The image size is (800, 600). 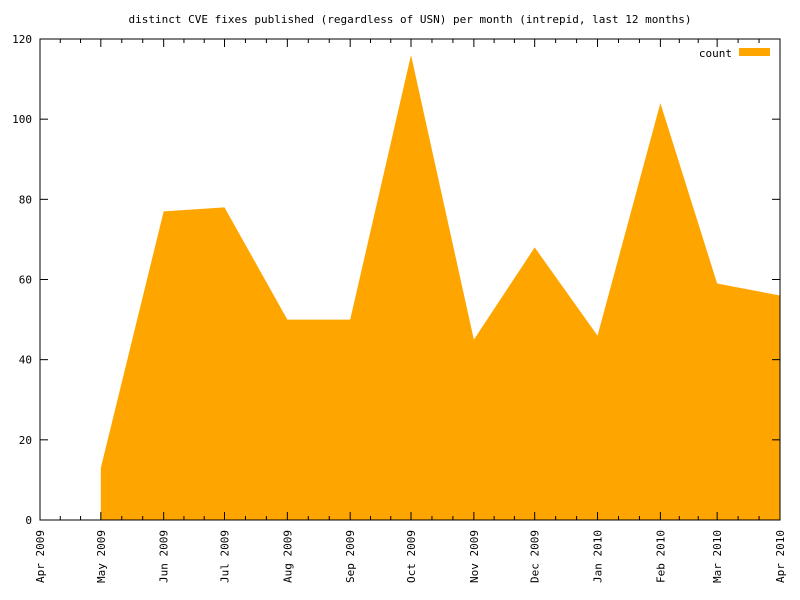 I want to click on y-tick-label: 20, so click(x=25, y=440).